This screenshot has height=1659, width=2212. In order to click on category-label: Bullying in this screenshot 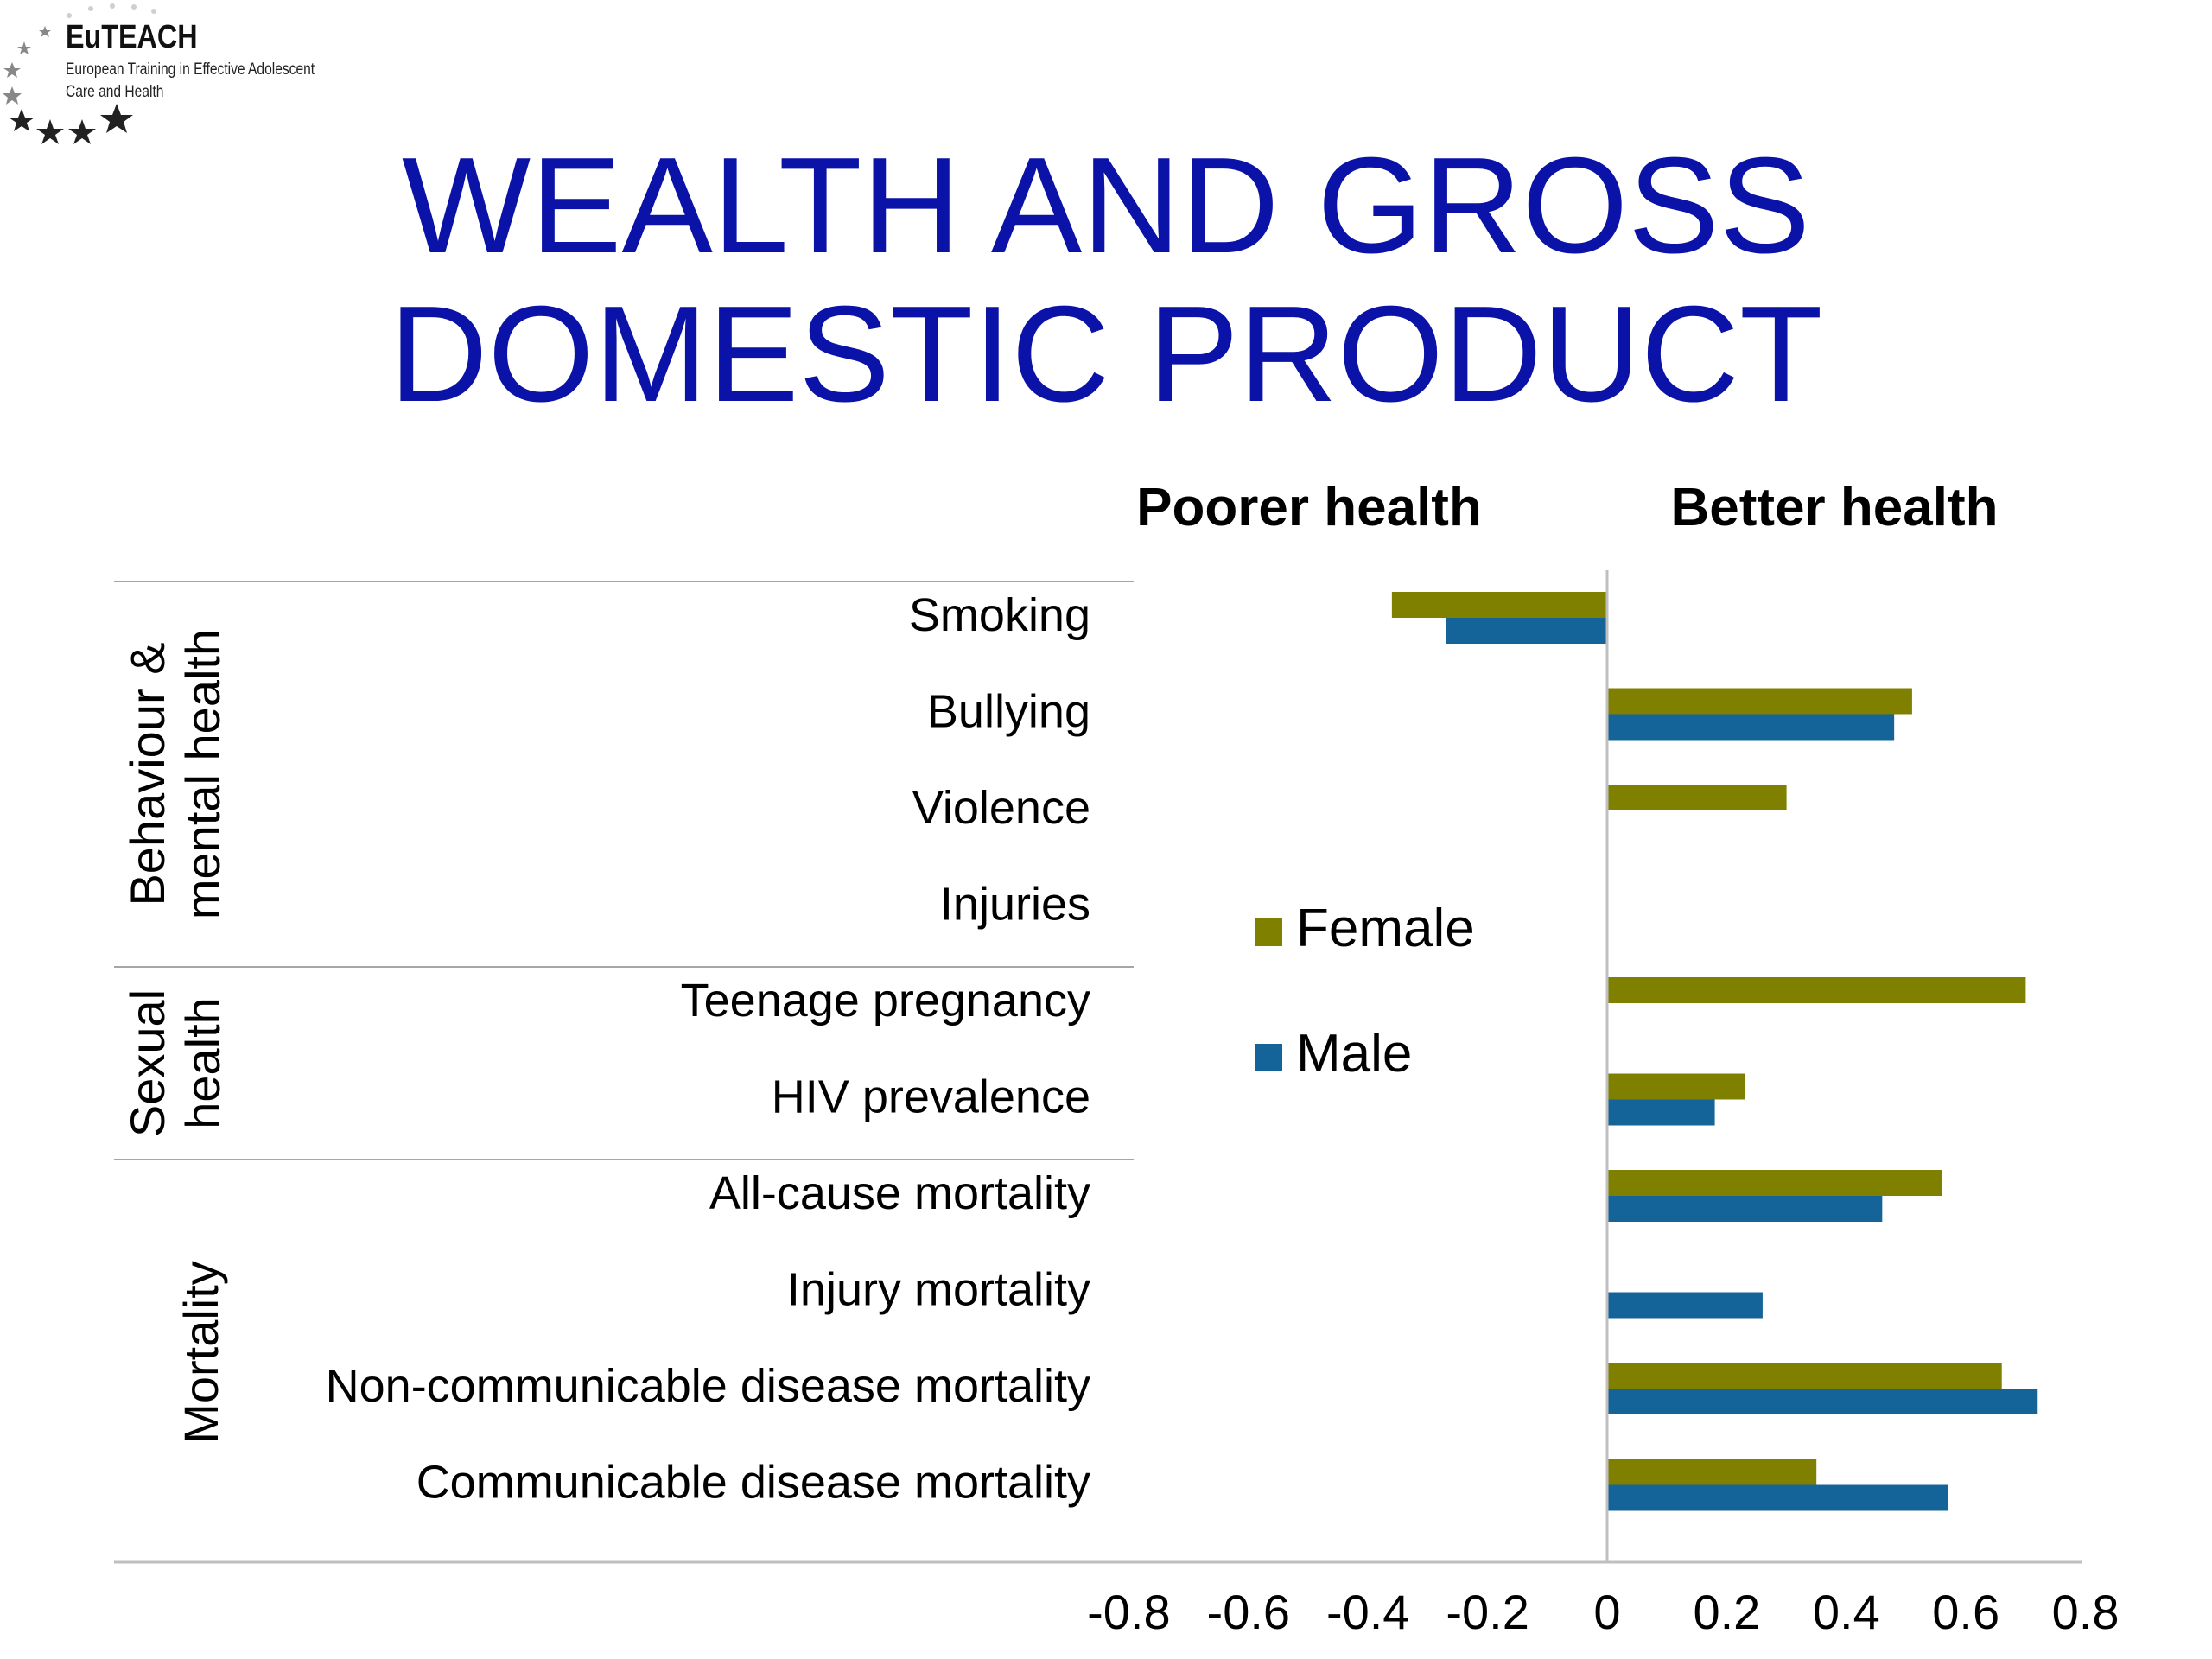, I will do `click(1008, 712)`.